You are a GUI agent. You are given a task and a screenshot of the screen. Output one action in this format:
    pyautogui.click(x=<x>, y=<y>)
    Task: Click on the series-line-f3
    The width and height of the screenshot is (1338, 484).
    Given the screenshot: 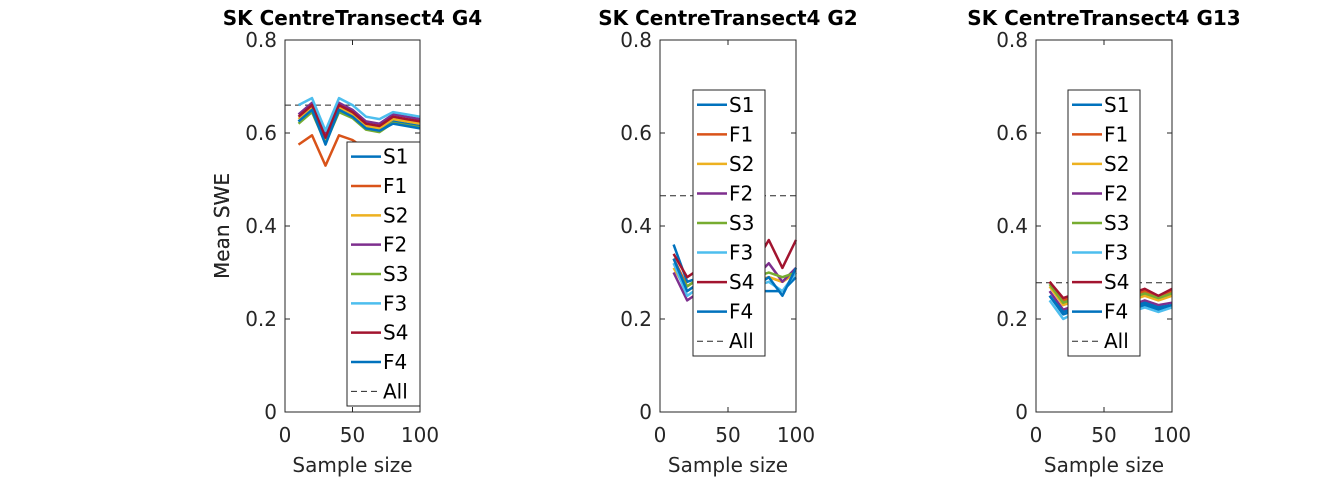 What is the action you would take?
    pyautogui.click(x=359, y=114)
    